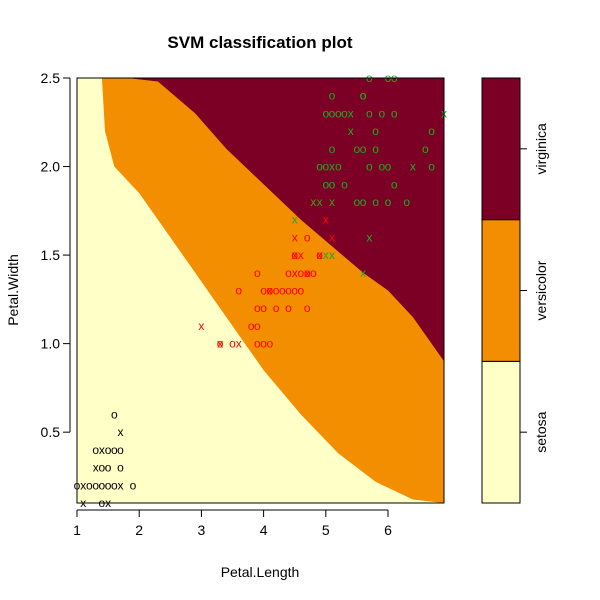  I want to click on chart-title: SVM classification plot, so click(259, 42).